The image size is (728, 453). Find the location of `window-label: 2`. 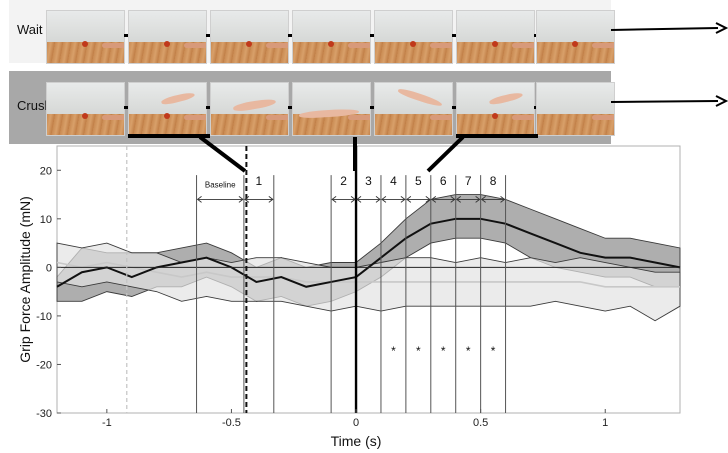

window-label: 2 is located at coordinates (343, 181).